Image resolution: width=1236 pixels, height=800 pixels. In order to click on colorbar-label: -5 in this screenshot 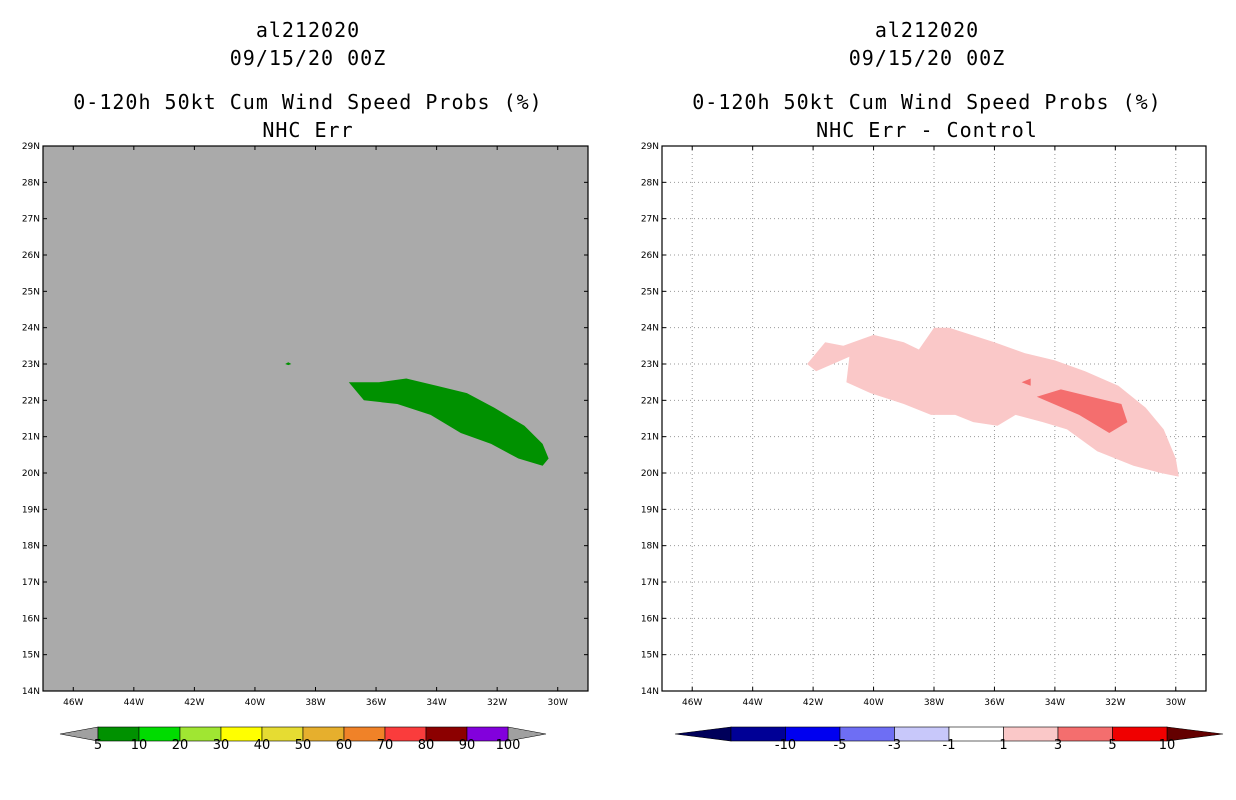, I will do `click(840, 745)`.